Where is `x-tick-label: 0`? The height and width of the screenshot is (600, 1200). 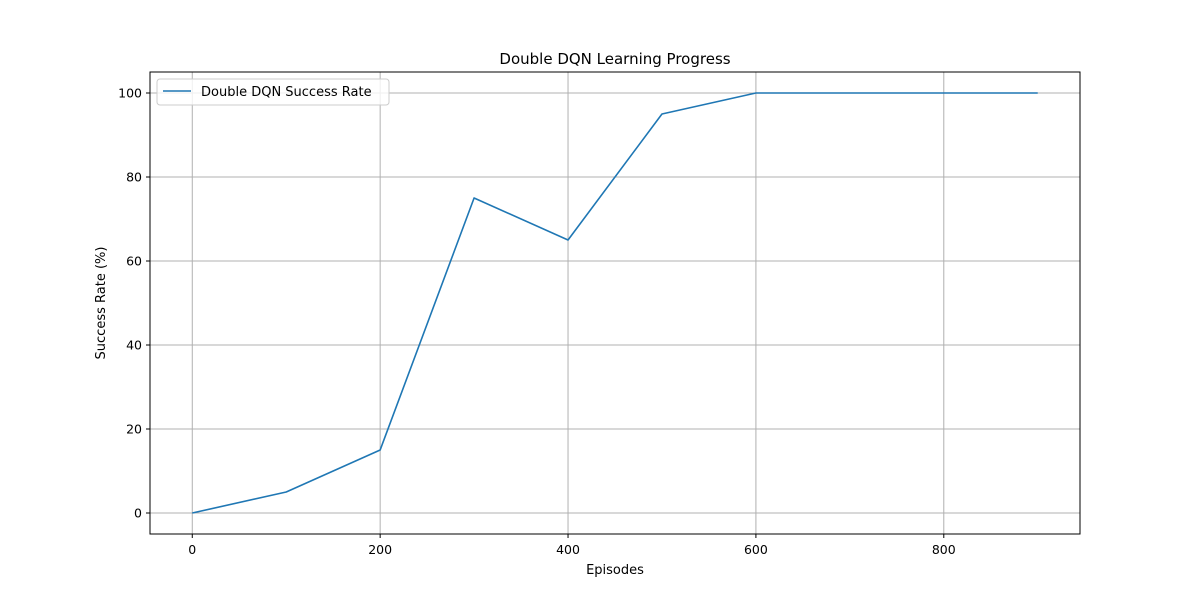
x-tick-label: 0 is located at coordinates (192, 549).